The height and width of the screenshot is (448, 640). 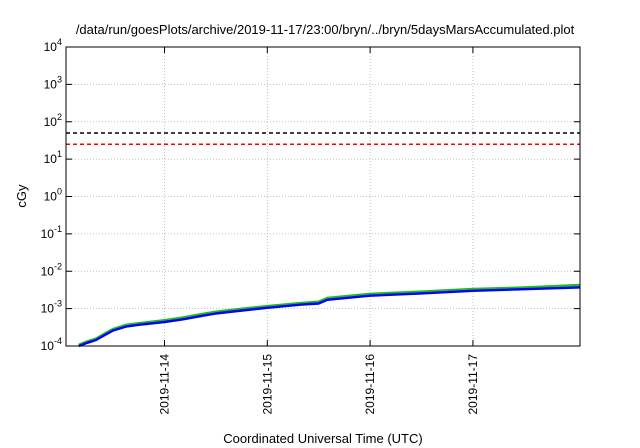 What do you see at coordinates (59, 192) in the screenshot?
I see `y-tick-exponent: 0` at bounding box center [59, 192].